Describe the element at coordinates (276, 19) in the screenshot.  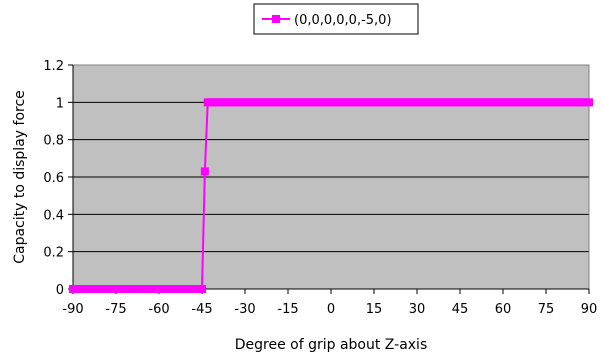
I see `legend-marker-swatch` at that location.